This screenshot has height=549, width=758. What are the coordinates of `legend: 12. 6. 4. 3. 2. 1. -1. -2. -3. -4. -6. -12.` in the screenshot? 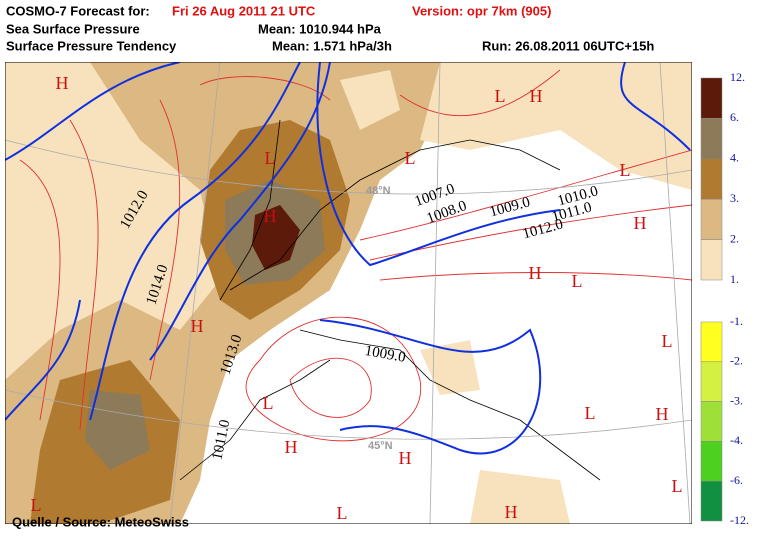 It's located at (724, 298).